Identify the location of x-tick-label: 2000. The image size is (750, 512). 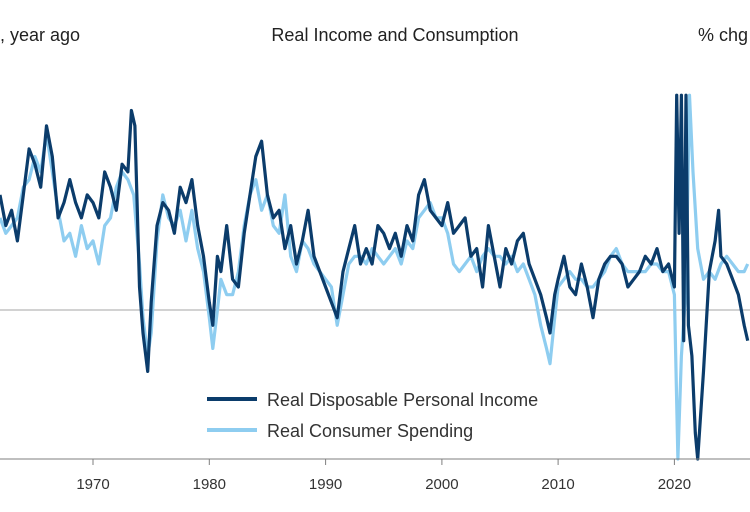
(441, 484).